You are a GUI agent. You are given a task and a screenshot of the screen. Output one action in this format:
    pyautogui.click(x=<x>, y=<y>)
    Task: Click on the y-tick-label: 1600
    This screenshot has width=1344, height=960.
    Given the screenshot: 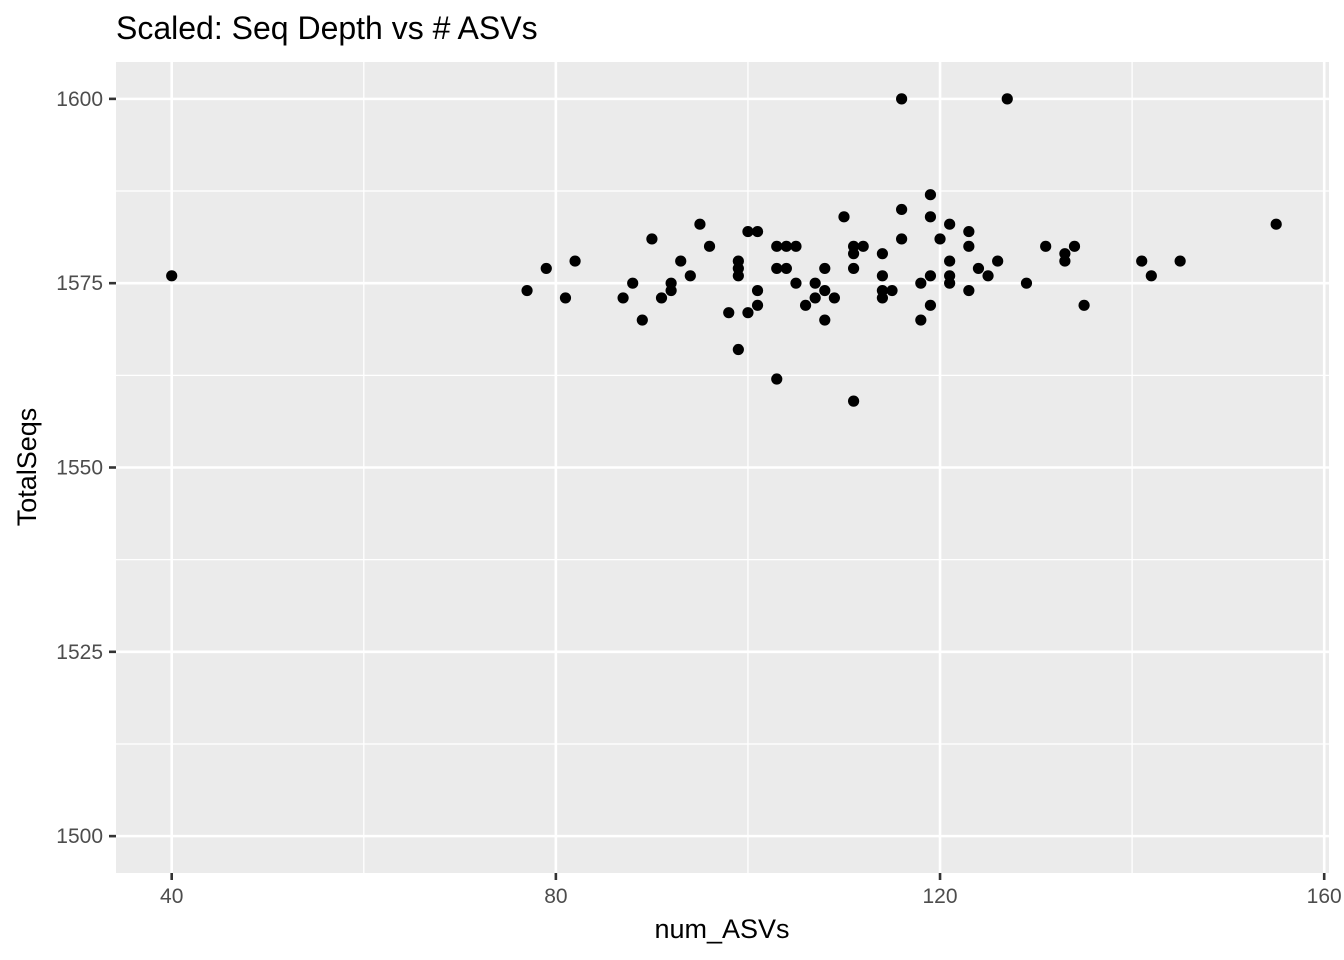 What is the action you would take?
    pyautogui.click(x=79, y=99)
    